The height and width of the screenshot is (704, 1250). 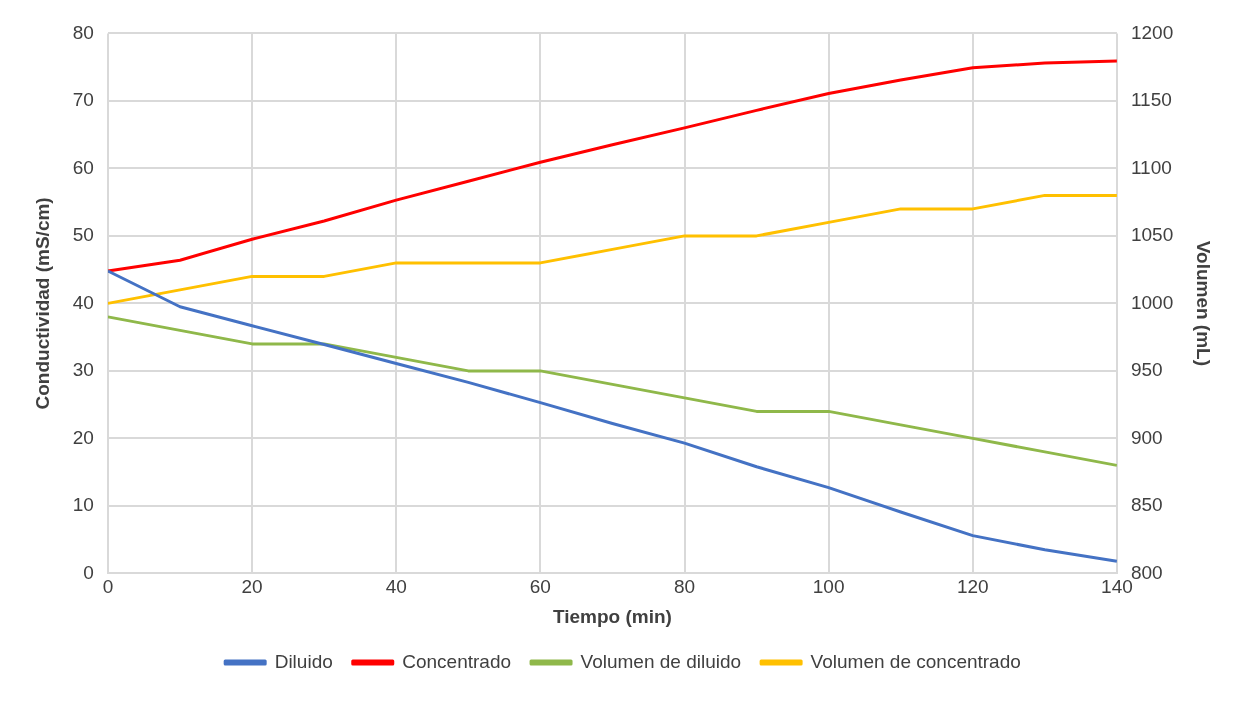 What do you see at coordinates (83, 370) in the screenshot?
I see `y-tick-label: 30` at bounding box center [83, 370].